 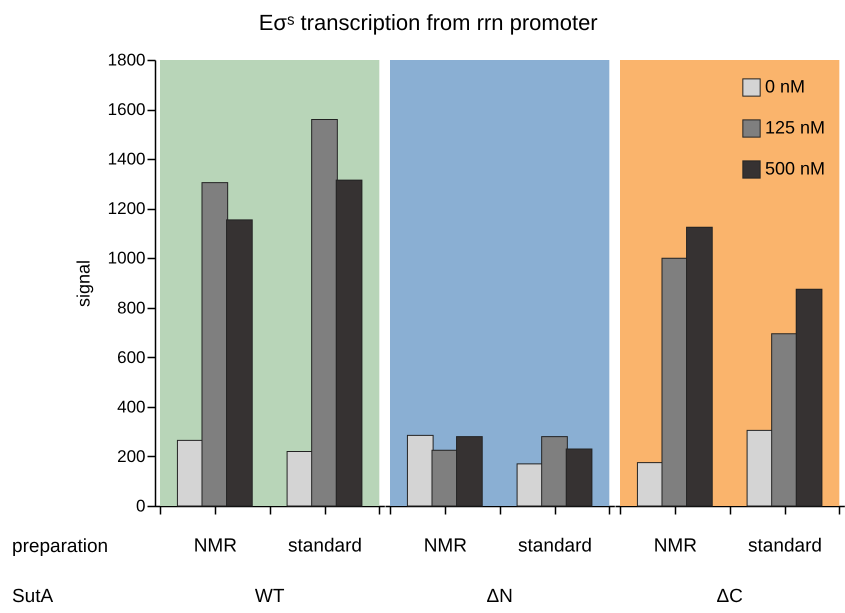 What do you see at coordinates (127, 60) in the screenshot?
I see `y-tick-label: 1800` at bounding box center [127, 60].